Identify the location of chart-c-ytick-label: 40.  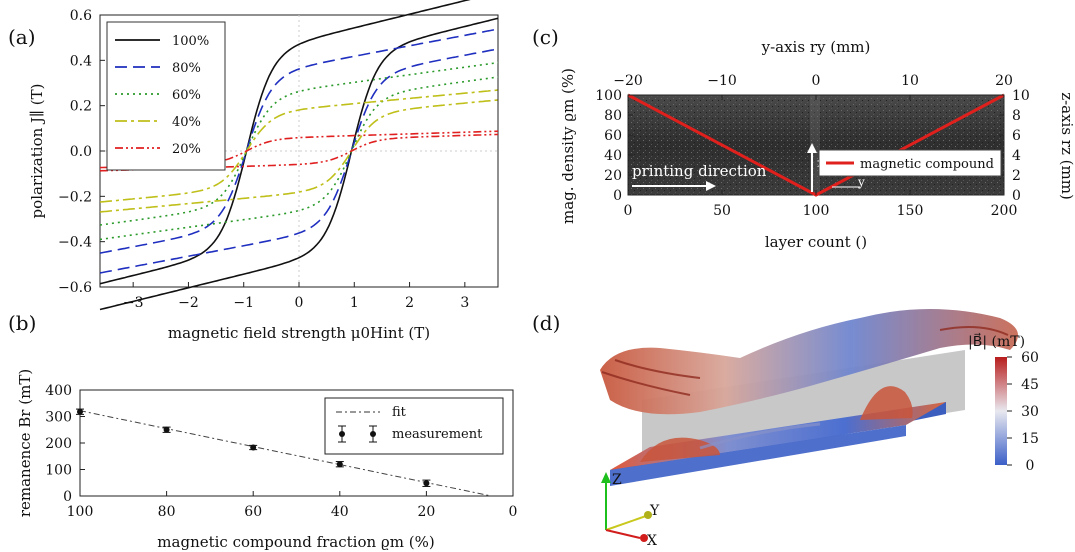
(613, 156).